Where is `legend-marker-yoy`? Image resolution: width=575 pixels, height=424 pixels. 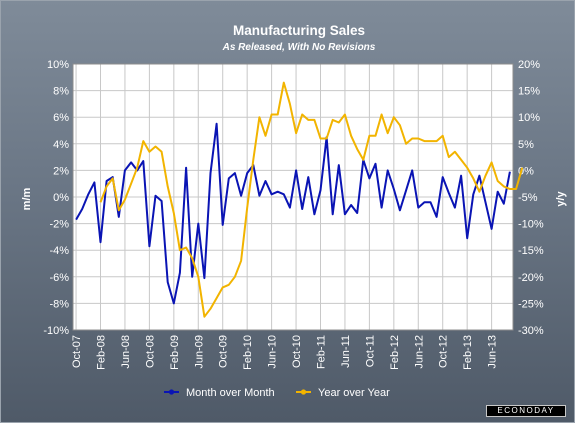
legend-marker-yoy is located at coordinates (303, 392).